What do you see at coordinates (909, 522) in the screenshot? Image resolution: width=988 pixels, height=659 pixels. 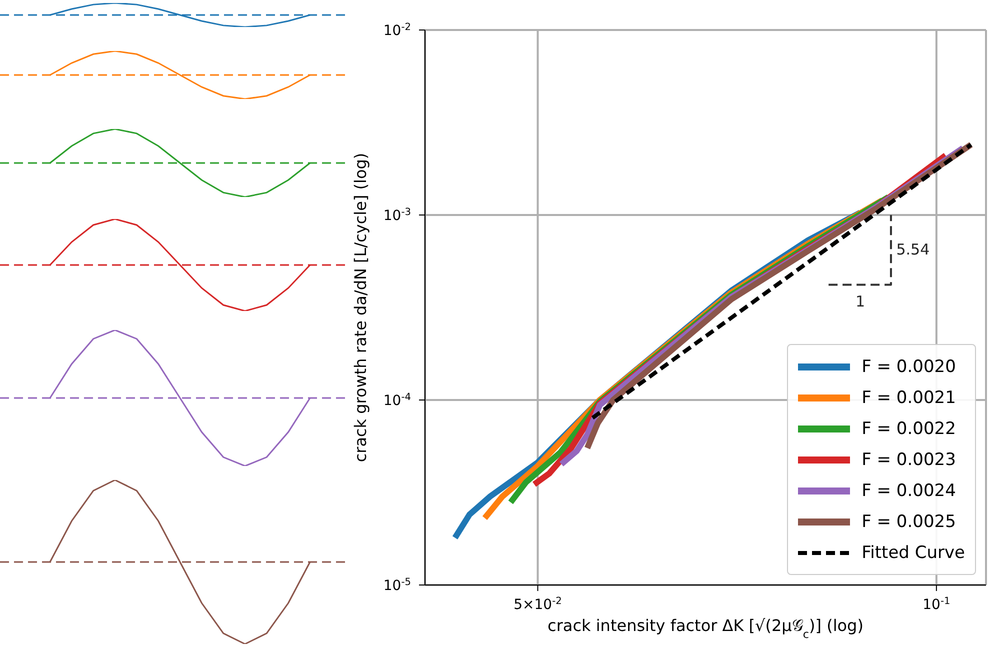 I see `legend-label: F = 0.0025` at bounding box center [909, 522].